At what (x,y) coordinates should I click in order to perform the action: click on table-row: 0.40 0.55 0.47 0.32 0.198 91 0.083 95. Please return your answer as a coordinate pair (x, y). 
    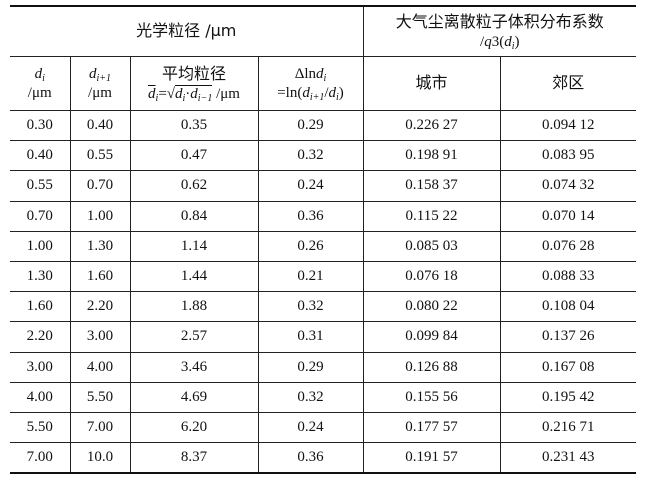
    Looking at the image, I should click on (323, 156).